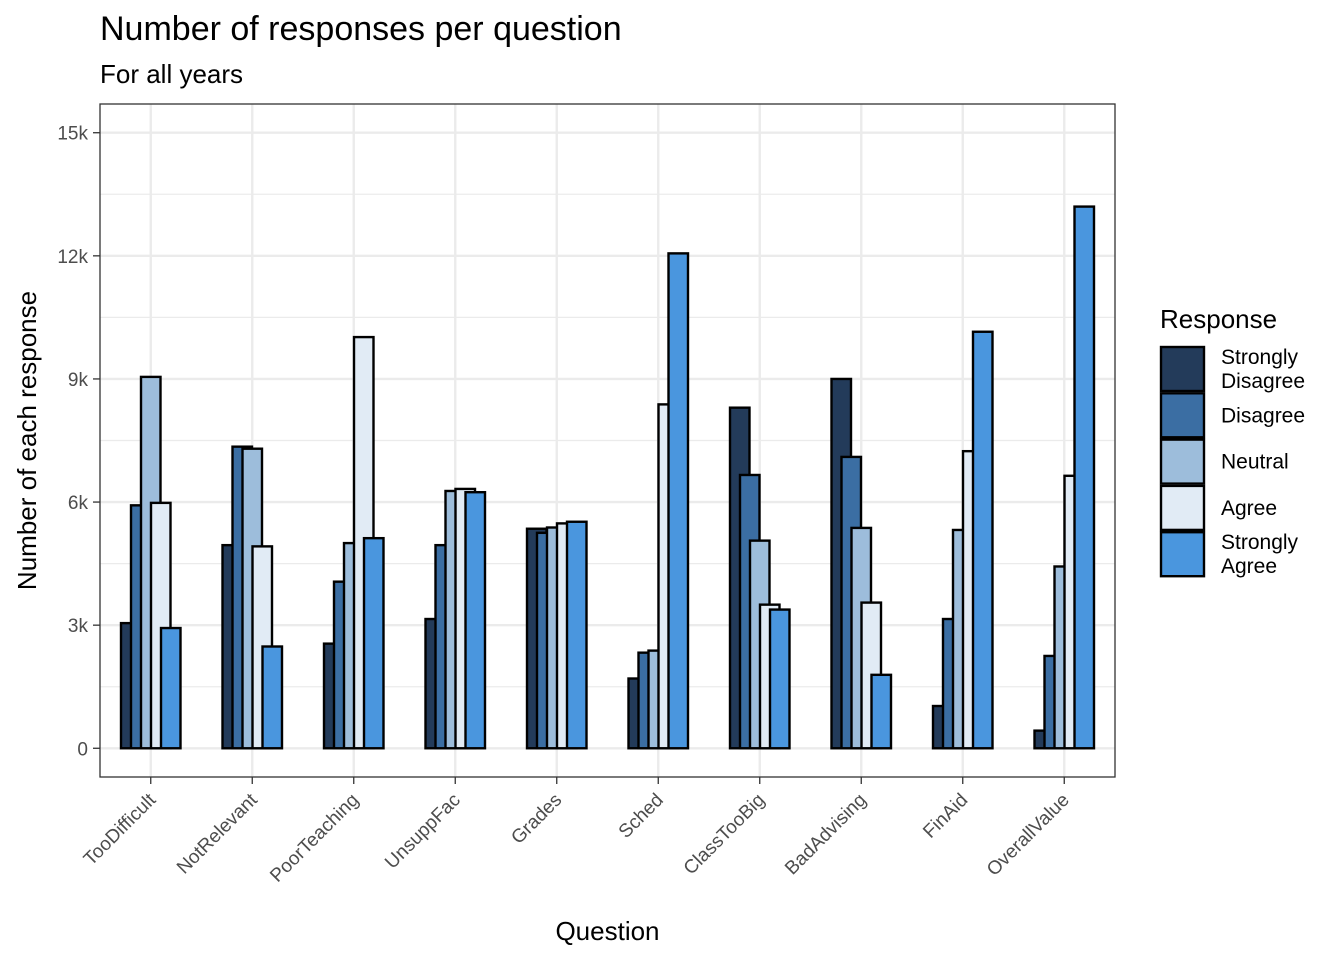 The height and width of the screenshot is (960, 1344). I want to click on bar-PoorTeaching-strongly-agree, so click(373, 643).